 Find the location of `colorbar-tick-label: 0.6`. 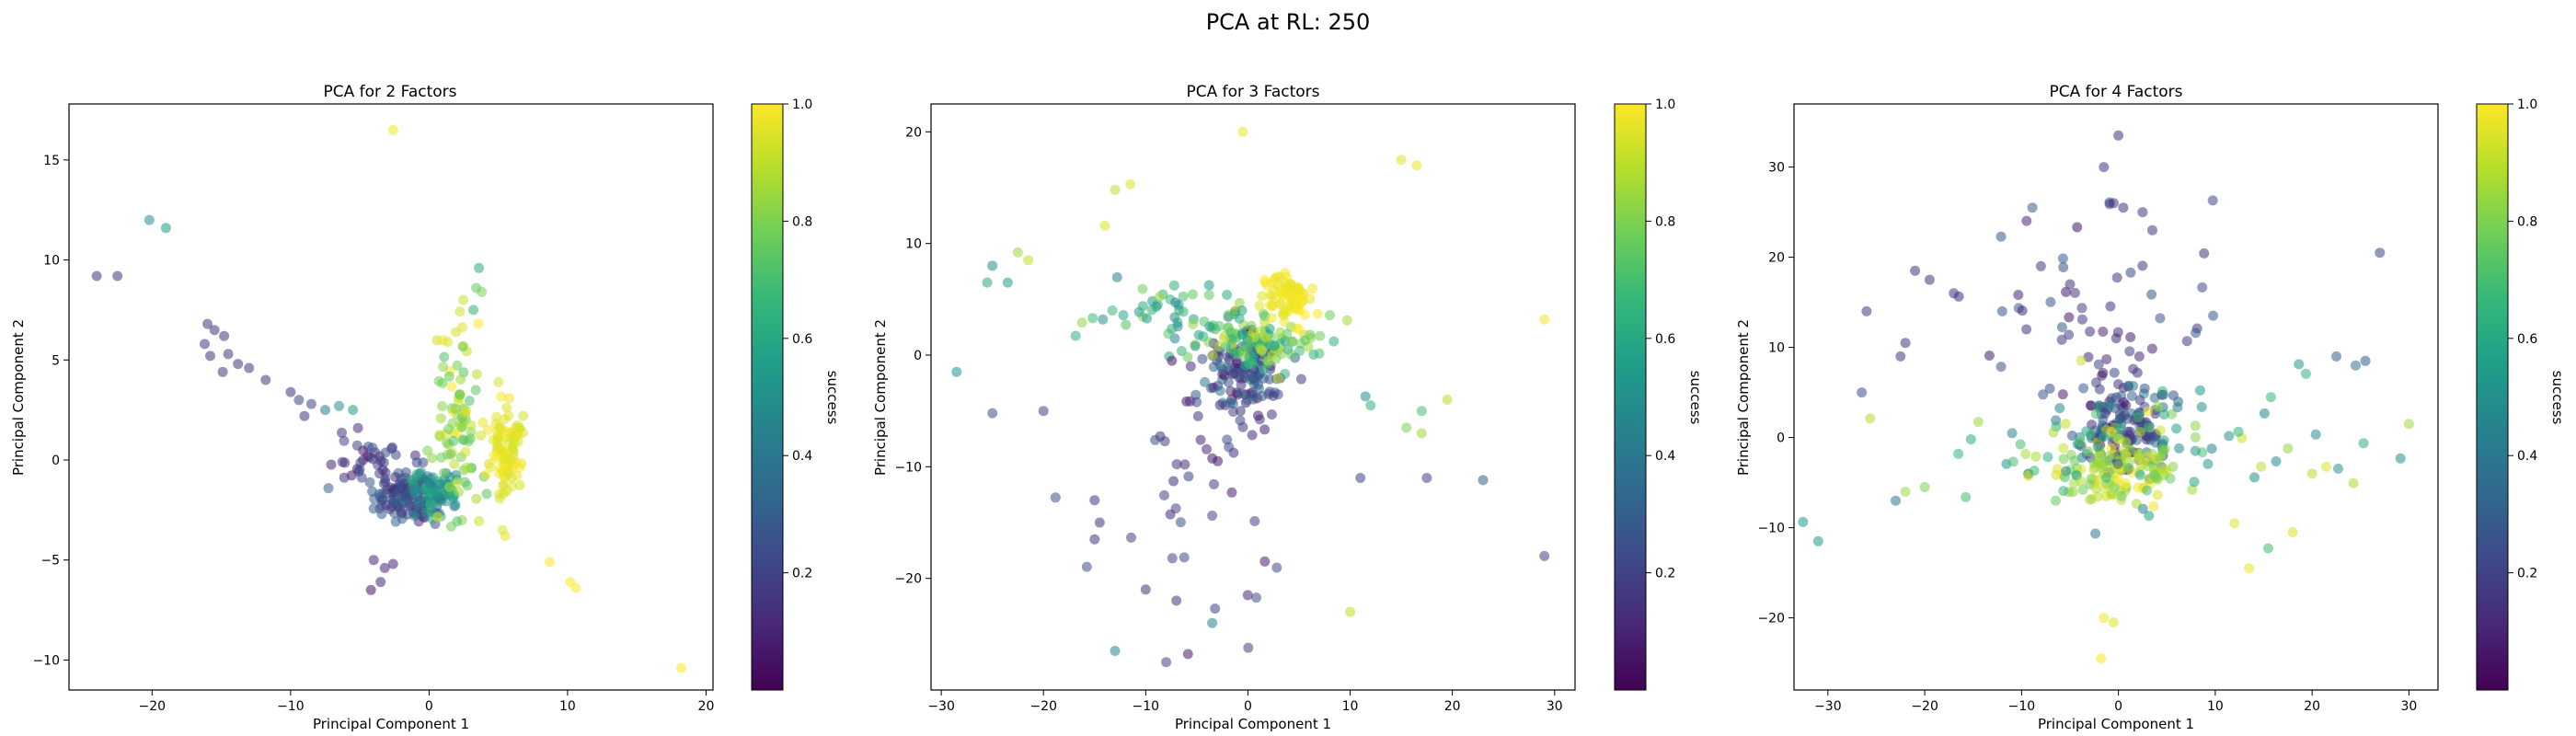

colorbar-tick-label: 0.6 is located at coordinates (1665, 339).